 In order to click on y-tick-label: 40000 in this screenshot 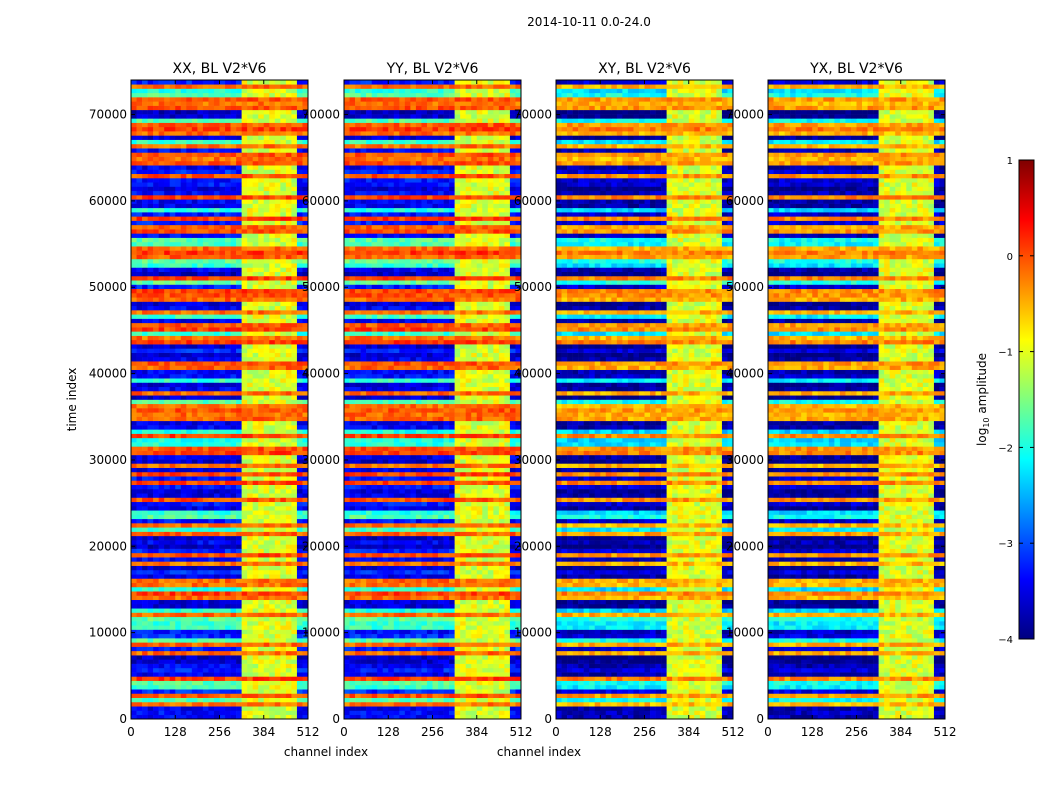, I will do `click(108, 374)`.